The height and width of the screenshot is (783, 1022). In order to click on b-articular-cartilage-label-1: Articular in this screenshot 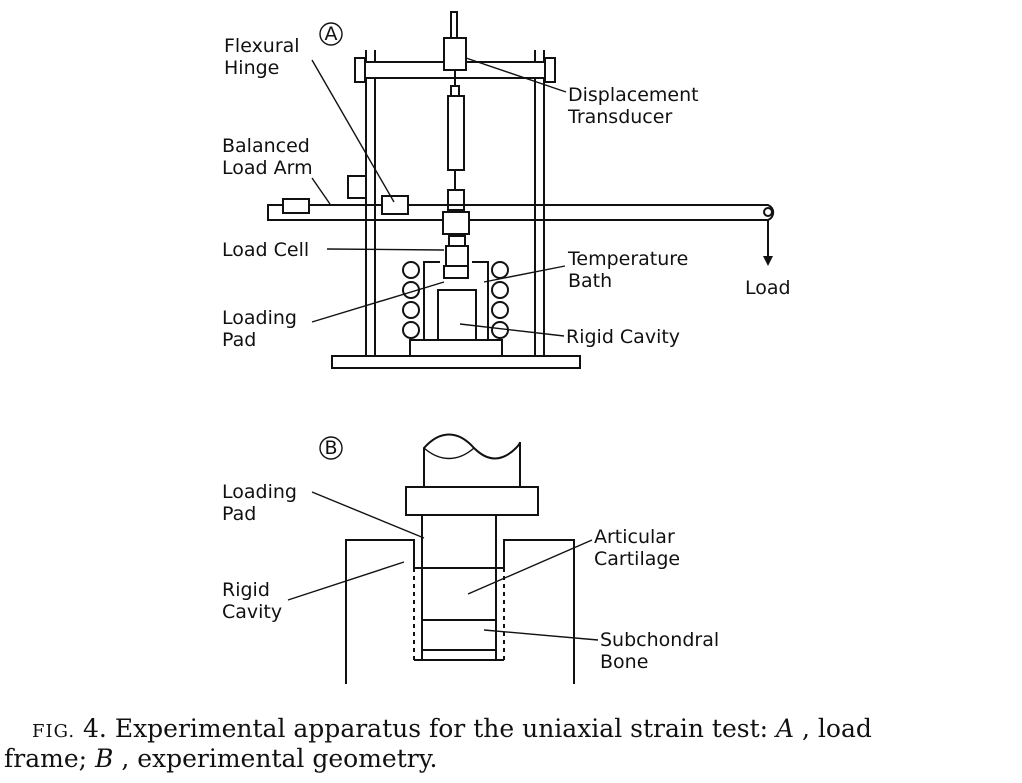, I will do `click(634, 537)`.